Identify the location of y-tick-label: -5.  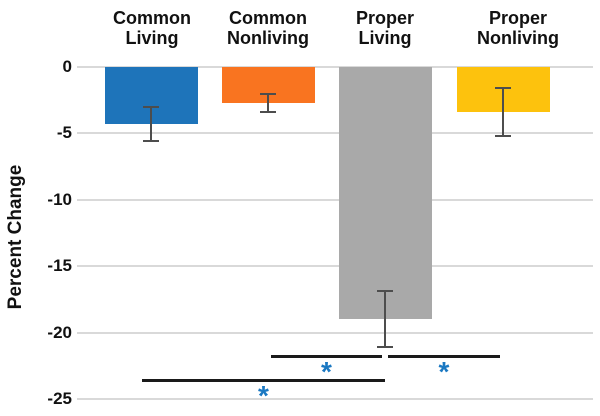
(64, 133).